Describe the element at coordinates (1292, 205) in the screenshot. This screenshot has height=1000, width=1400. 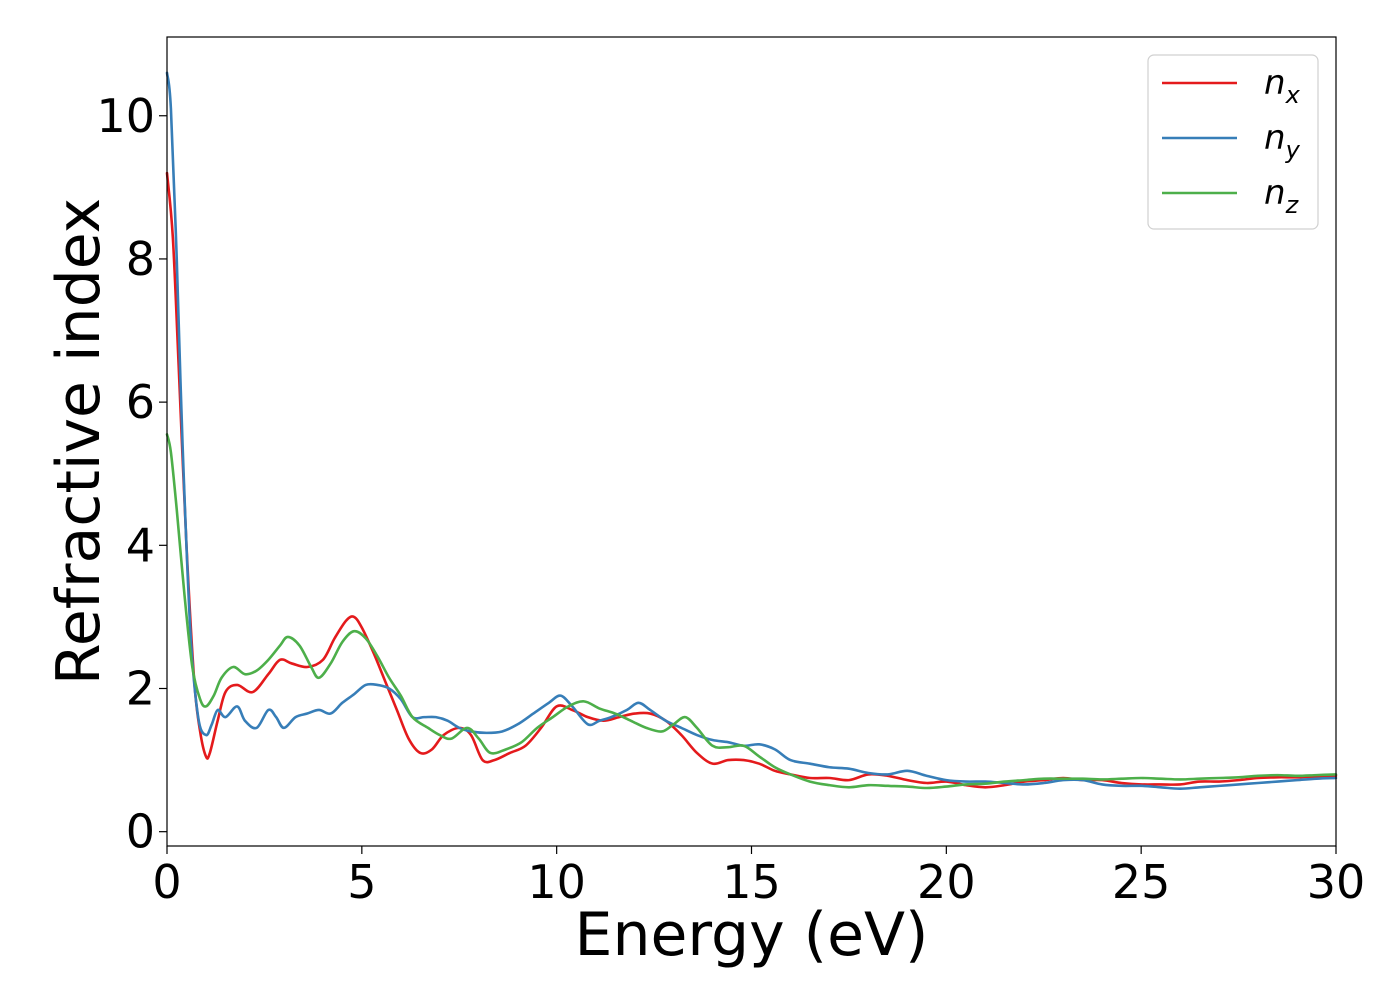
I see `legend-label-subscript: z` at that location.